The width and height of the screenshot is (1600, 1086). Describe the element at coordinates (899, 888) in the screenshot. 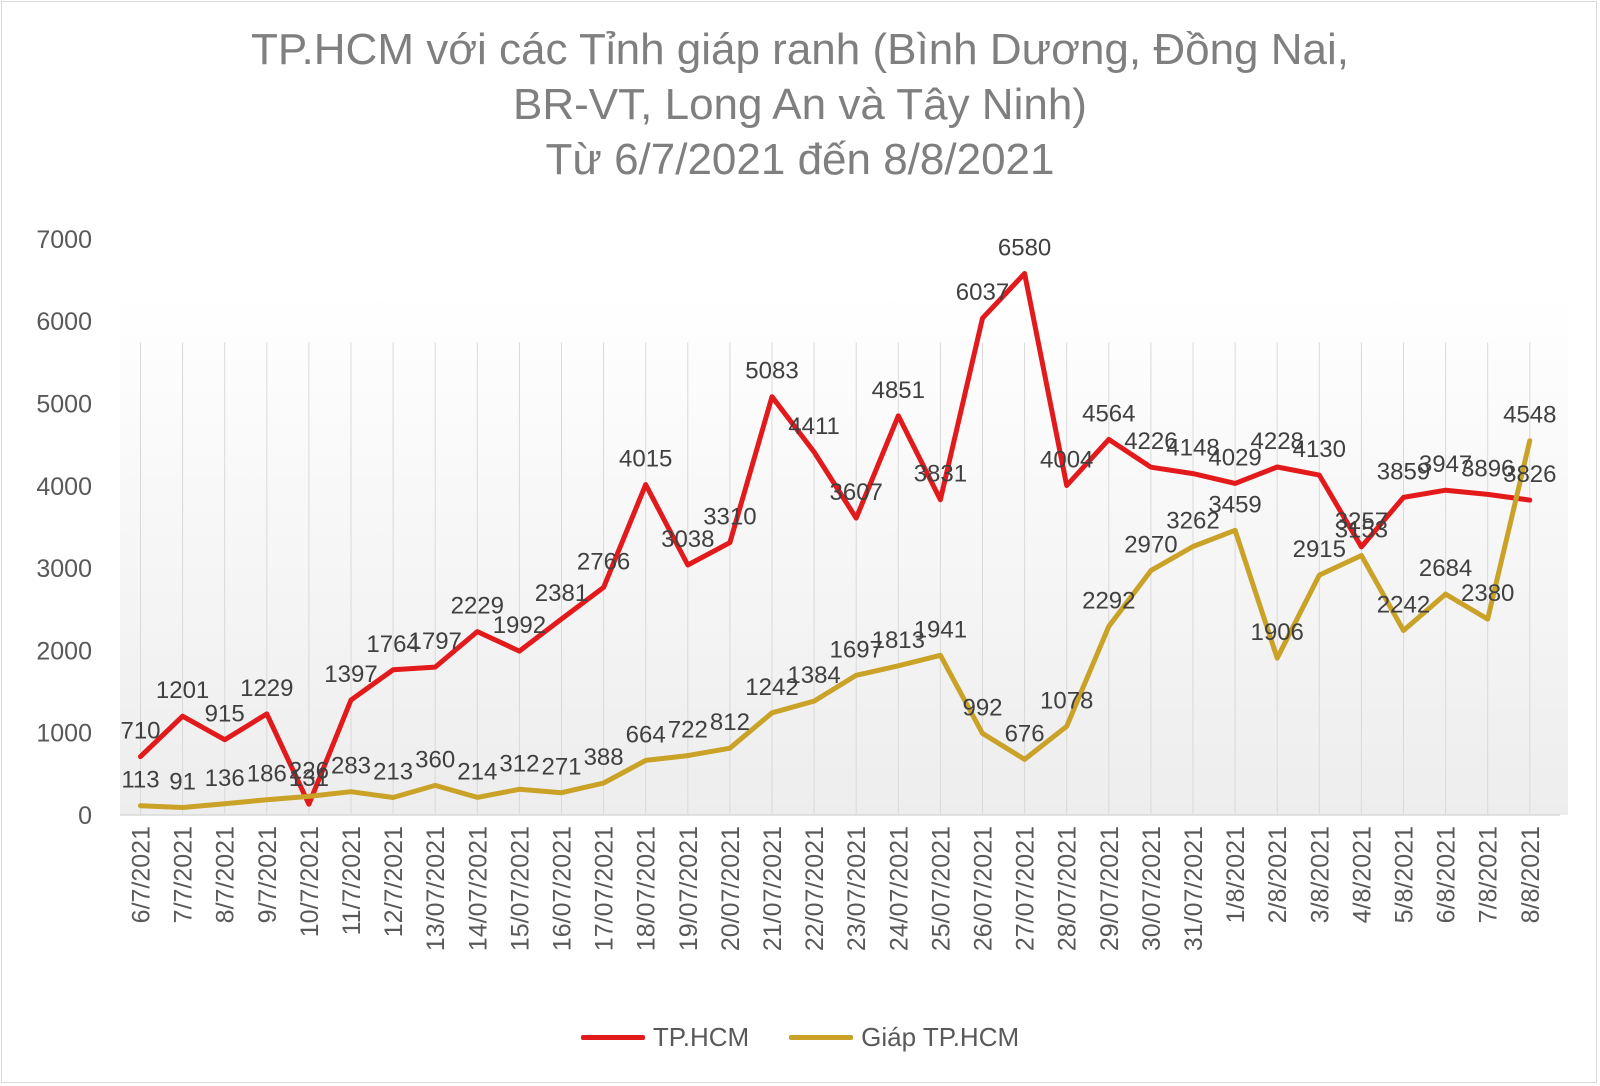

I see `x-tick-label: 24/07/2021` at that location.